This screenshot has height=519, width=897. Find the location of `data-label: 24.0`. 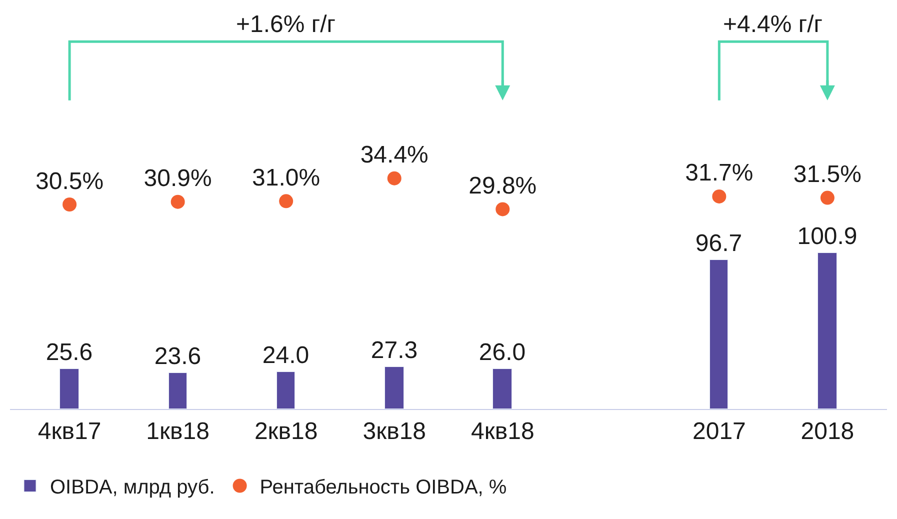

data-label: 24.0 is located at coordinates (286, 355).